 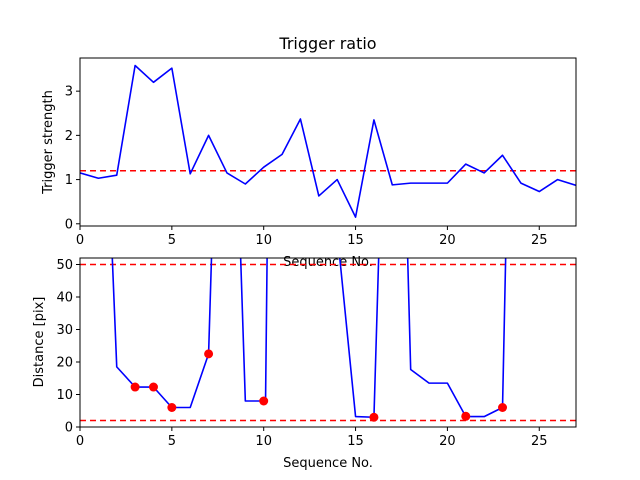 I want to click on bot-x-tick-label: 10, so click(x=263, y=441).